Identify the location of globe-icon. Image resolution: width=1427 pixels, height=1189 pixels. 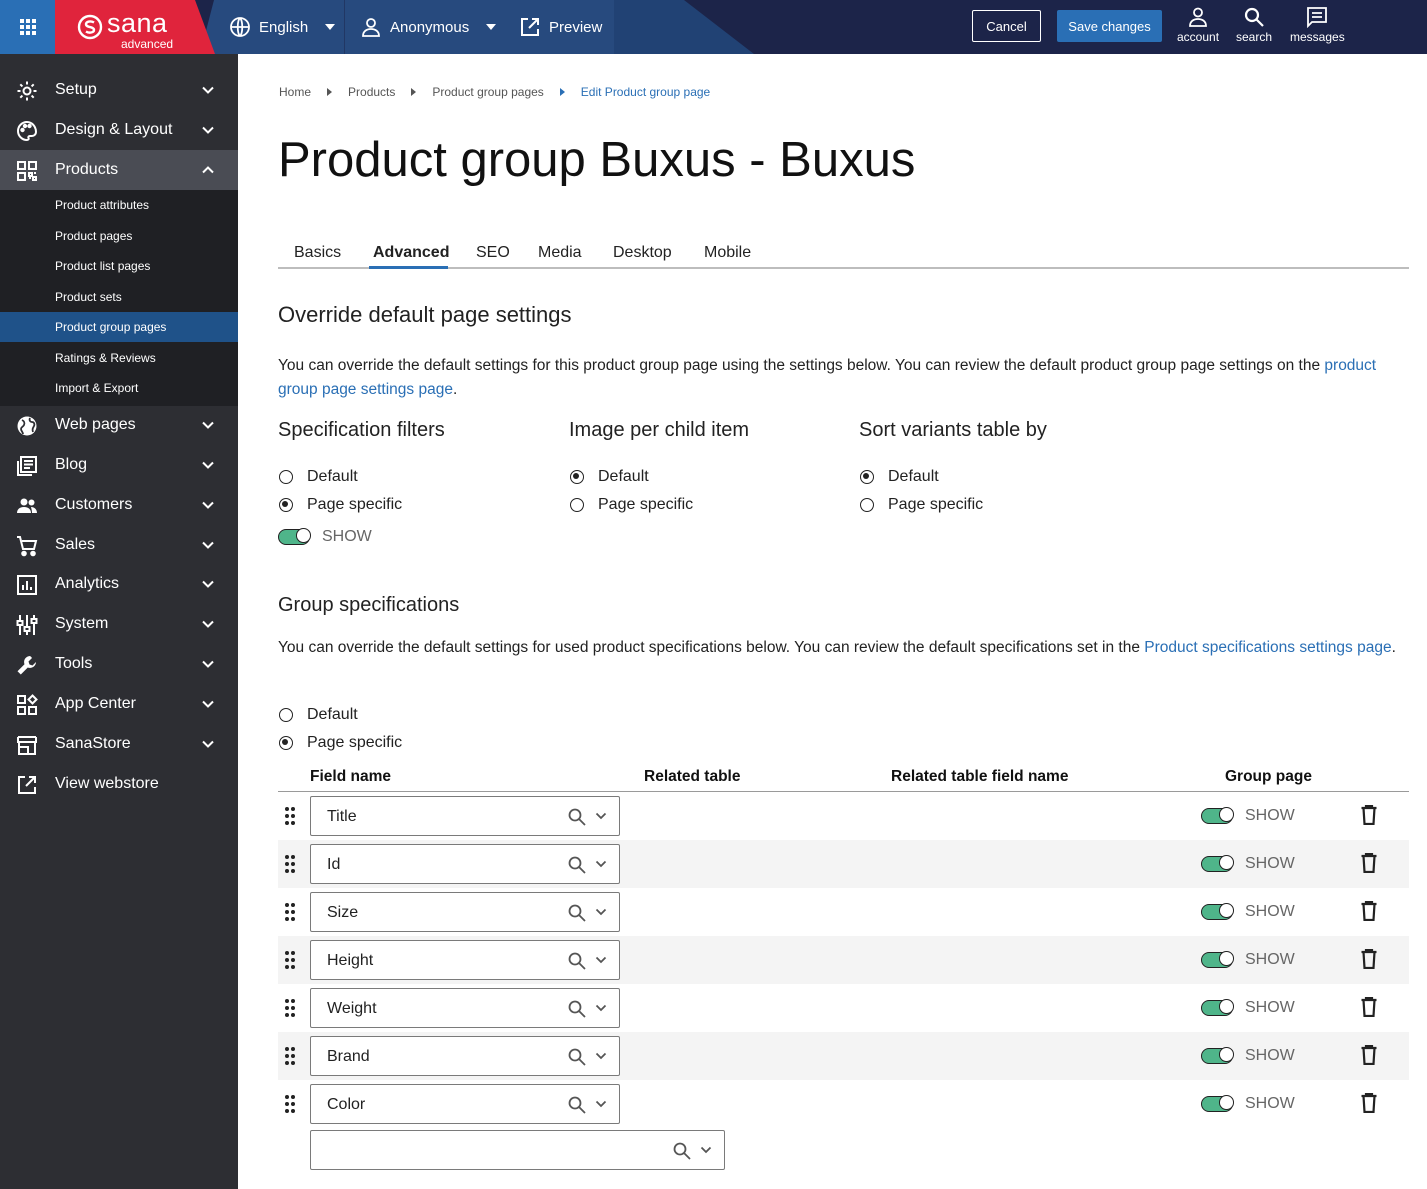
(27, 426).